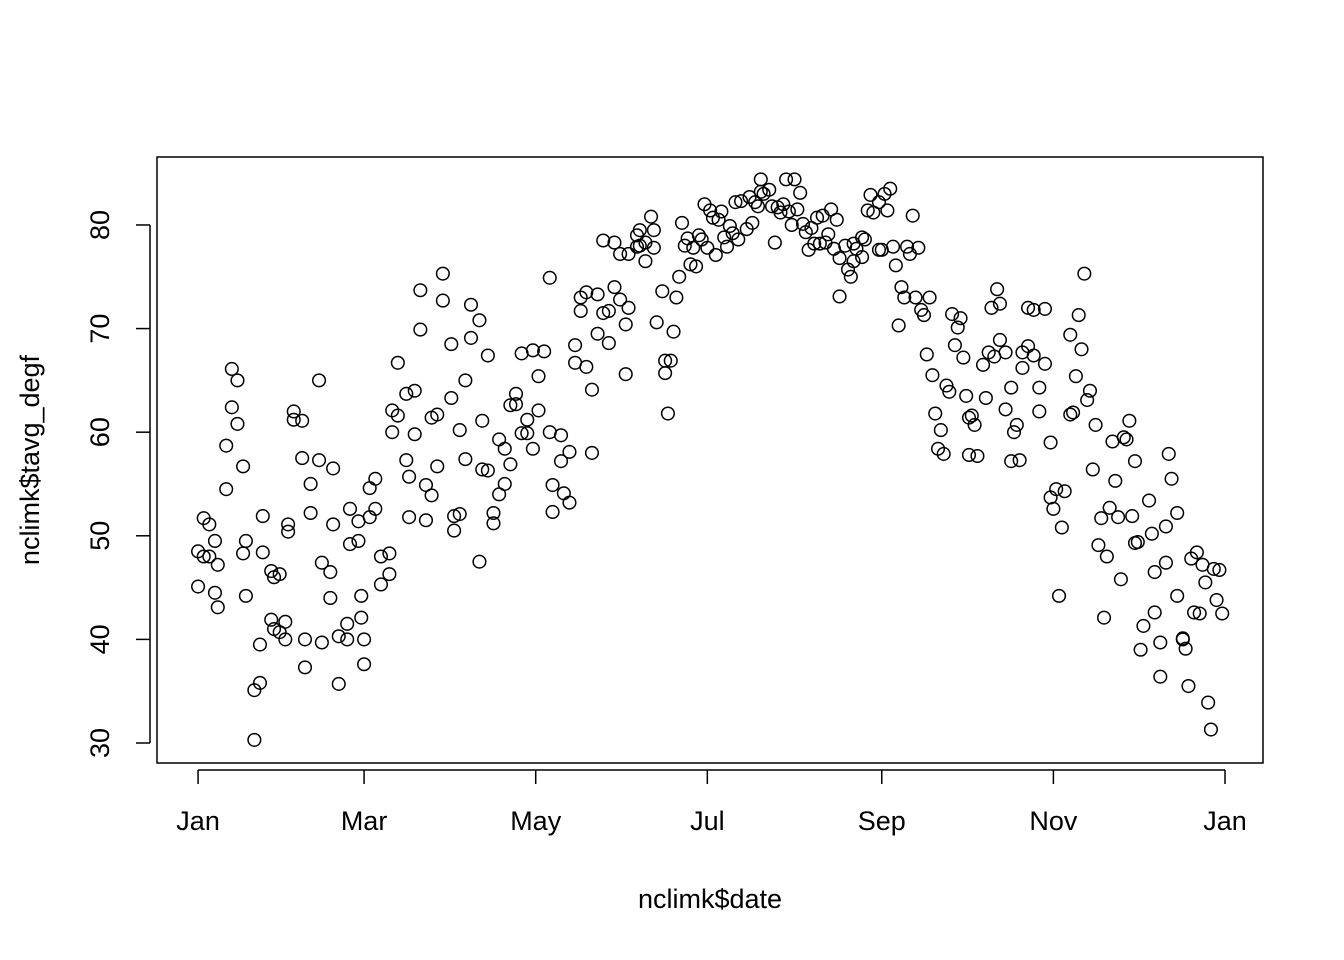 The image size is (1344, 960). Describe the element at coordinates (364, 821) in the screenshot. I see `x-tick-label: Mar` at that location.